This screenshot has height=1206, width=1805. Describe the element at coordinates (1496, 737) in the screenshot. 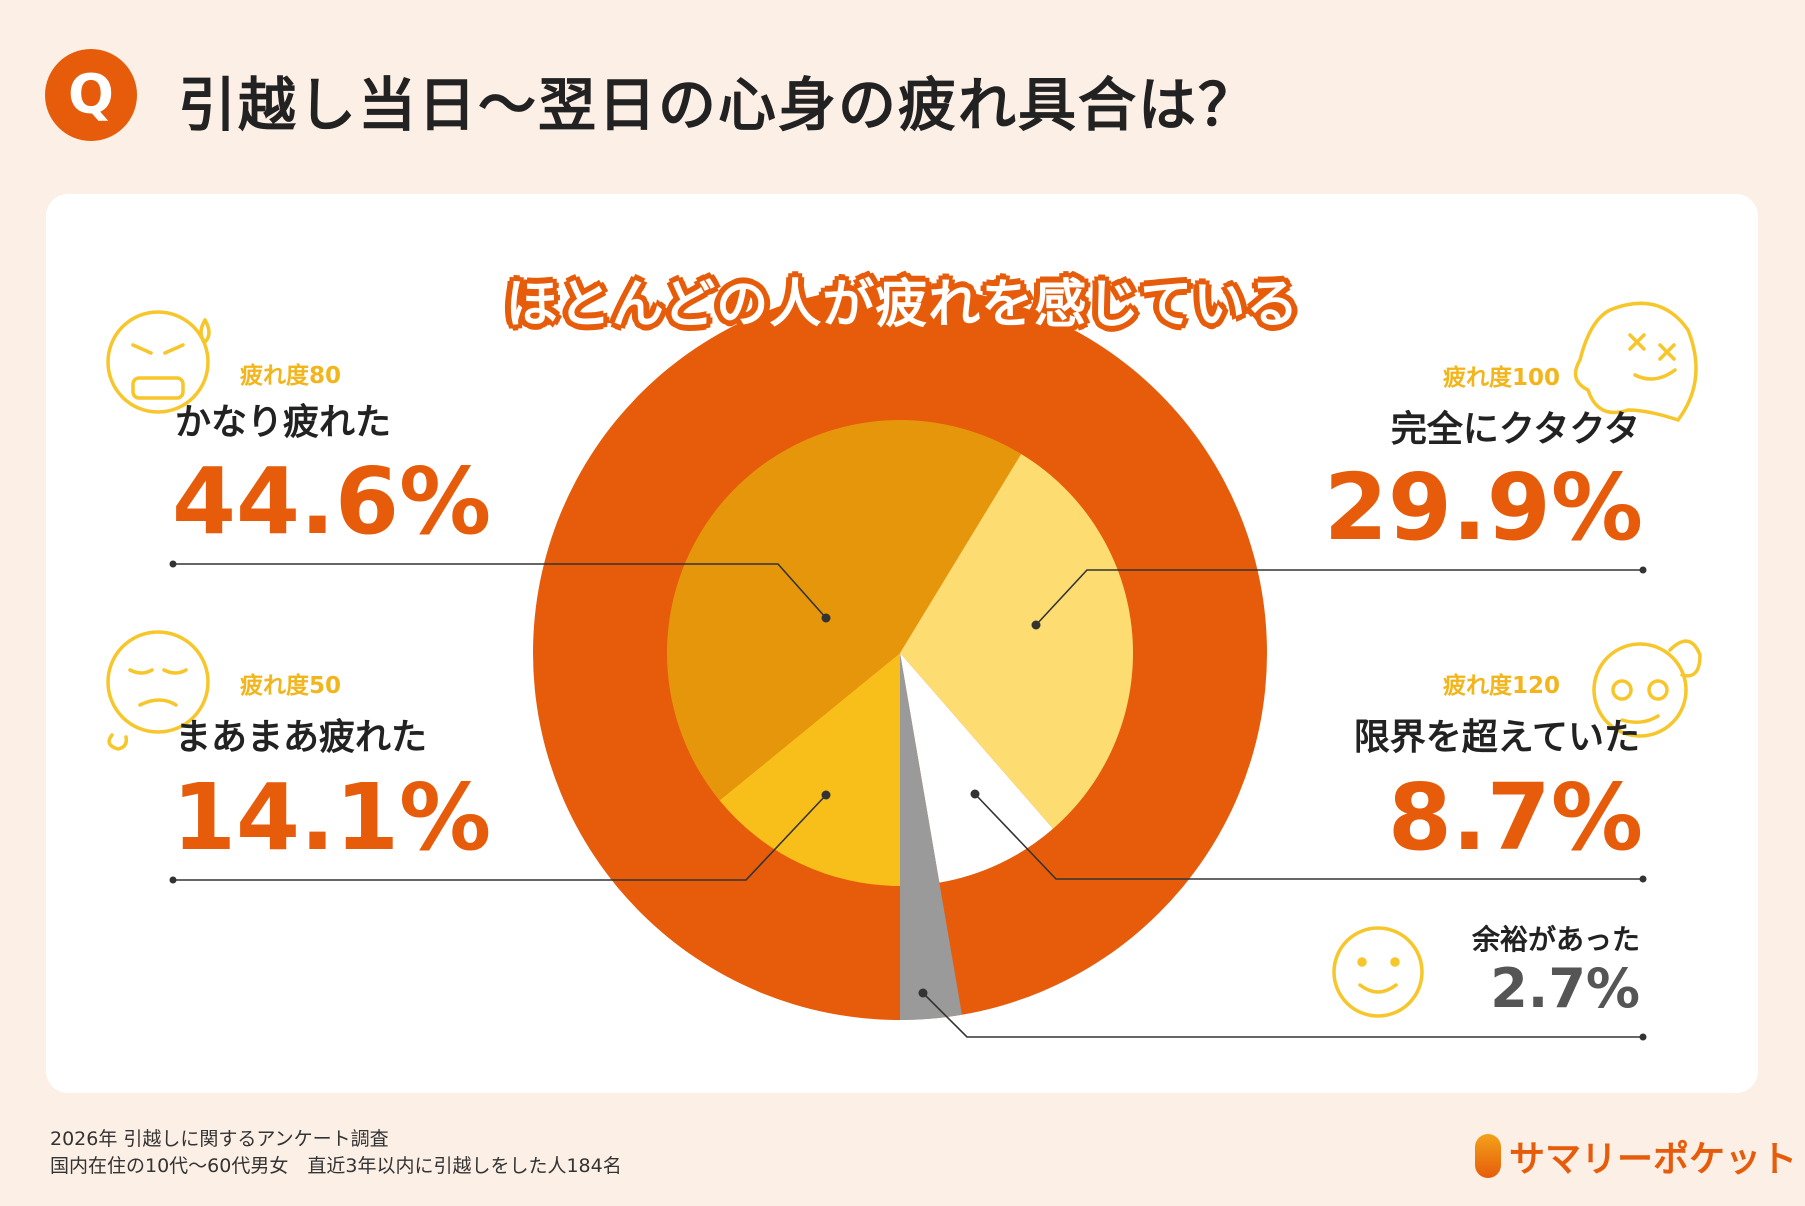

I see `category-label: 限界を超えていた` at that location.